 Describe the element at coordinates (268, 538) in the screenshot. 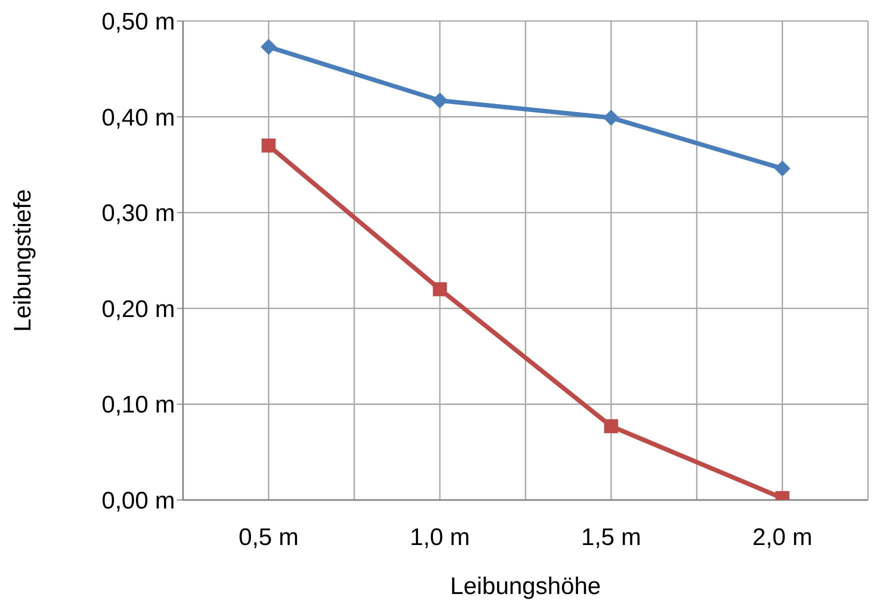

I see `x-tick-label: 0,5 m` at that location.